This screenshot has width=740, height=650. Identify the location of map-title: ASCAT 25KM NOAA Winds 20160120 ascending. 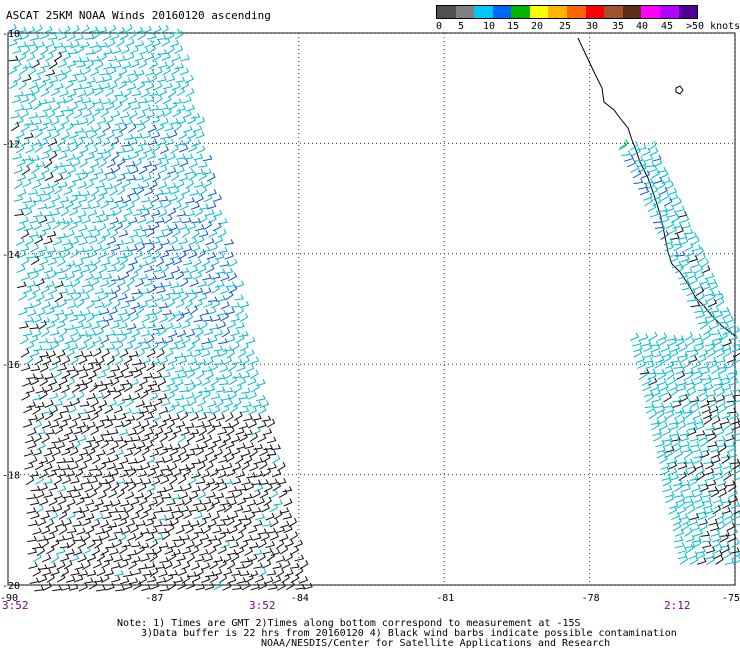
(138, 15).